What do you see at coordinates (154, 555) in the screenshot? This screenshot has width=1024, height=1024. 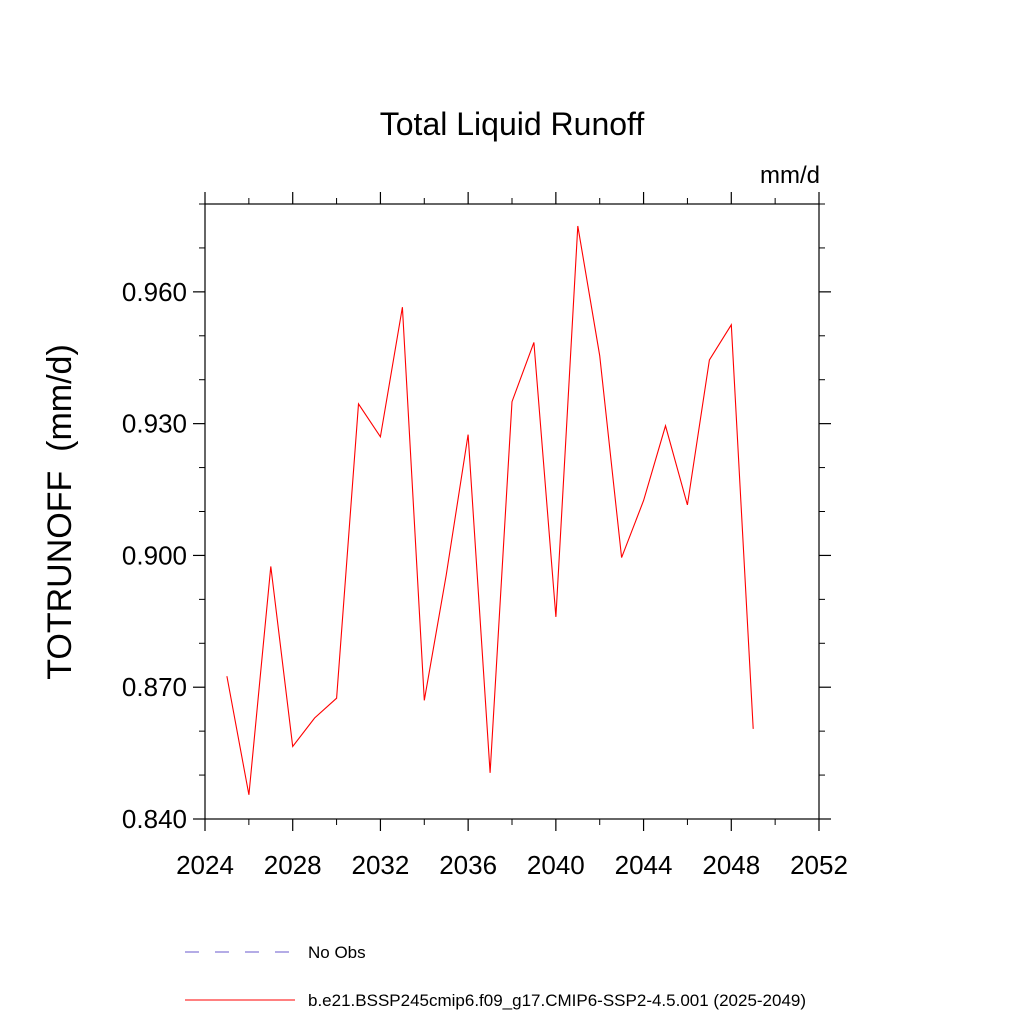 I see `y-tick-label: 0.900` at bounding box center [154, 555].